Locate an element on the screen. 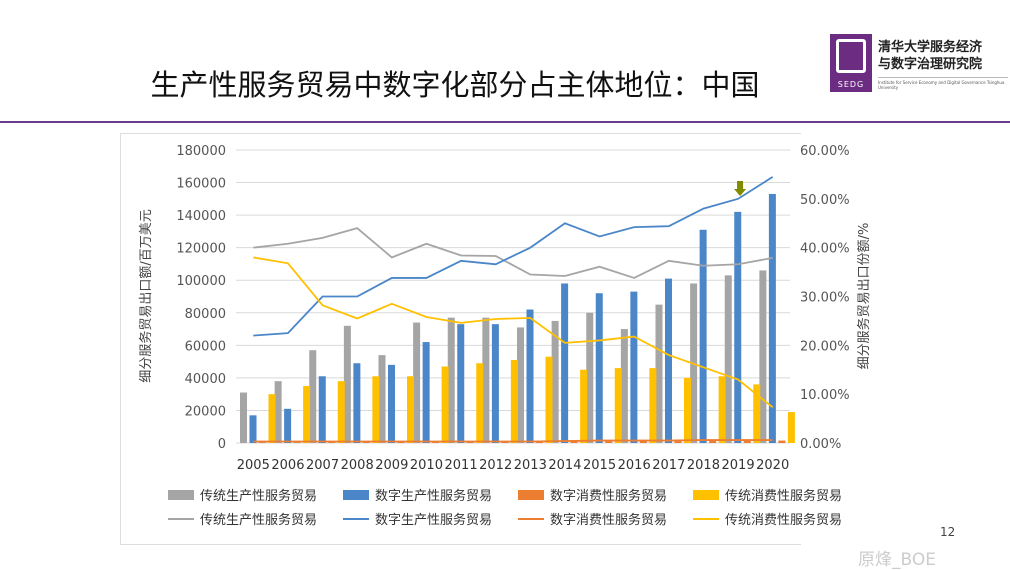 The height and width of the screenshot is (570, 1010). x-tick-label: 2011 is located at coordinates (461, 465).